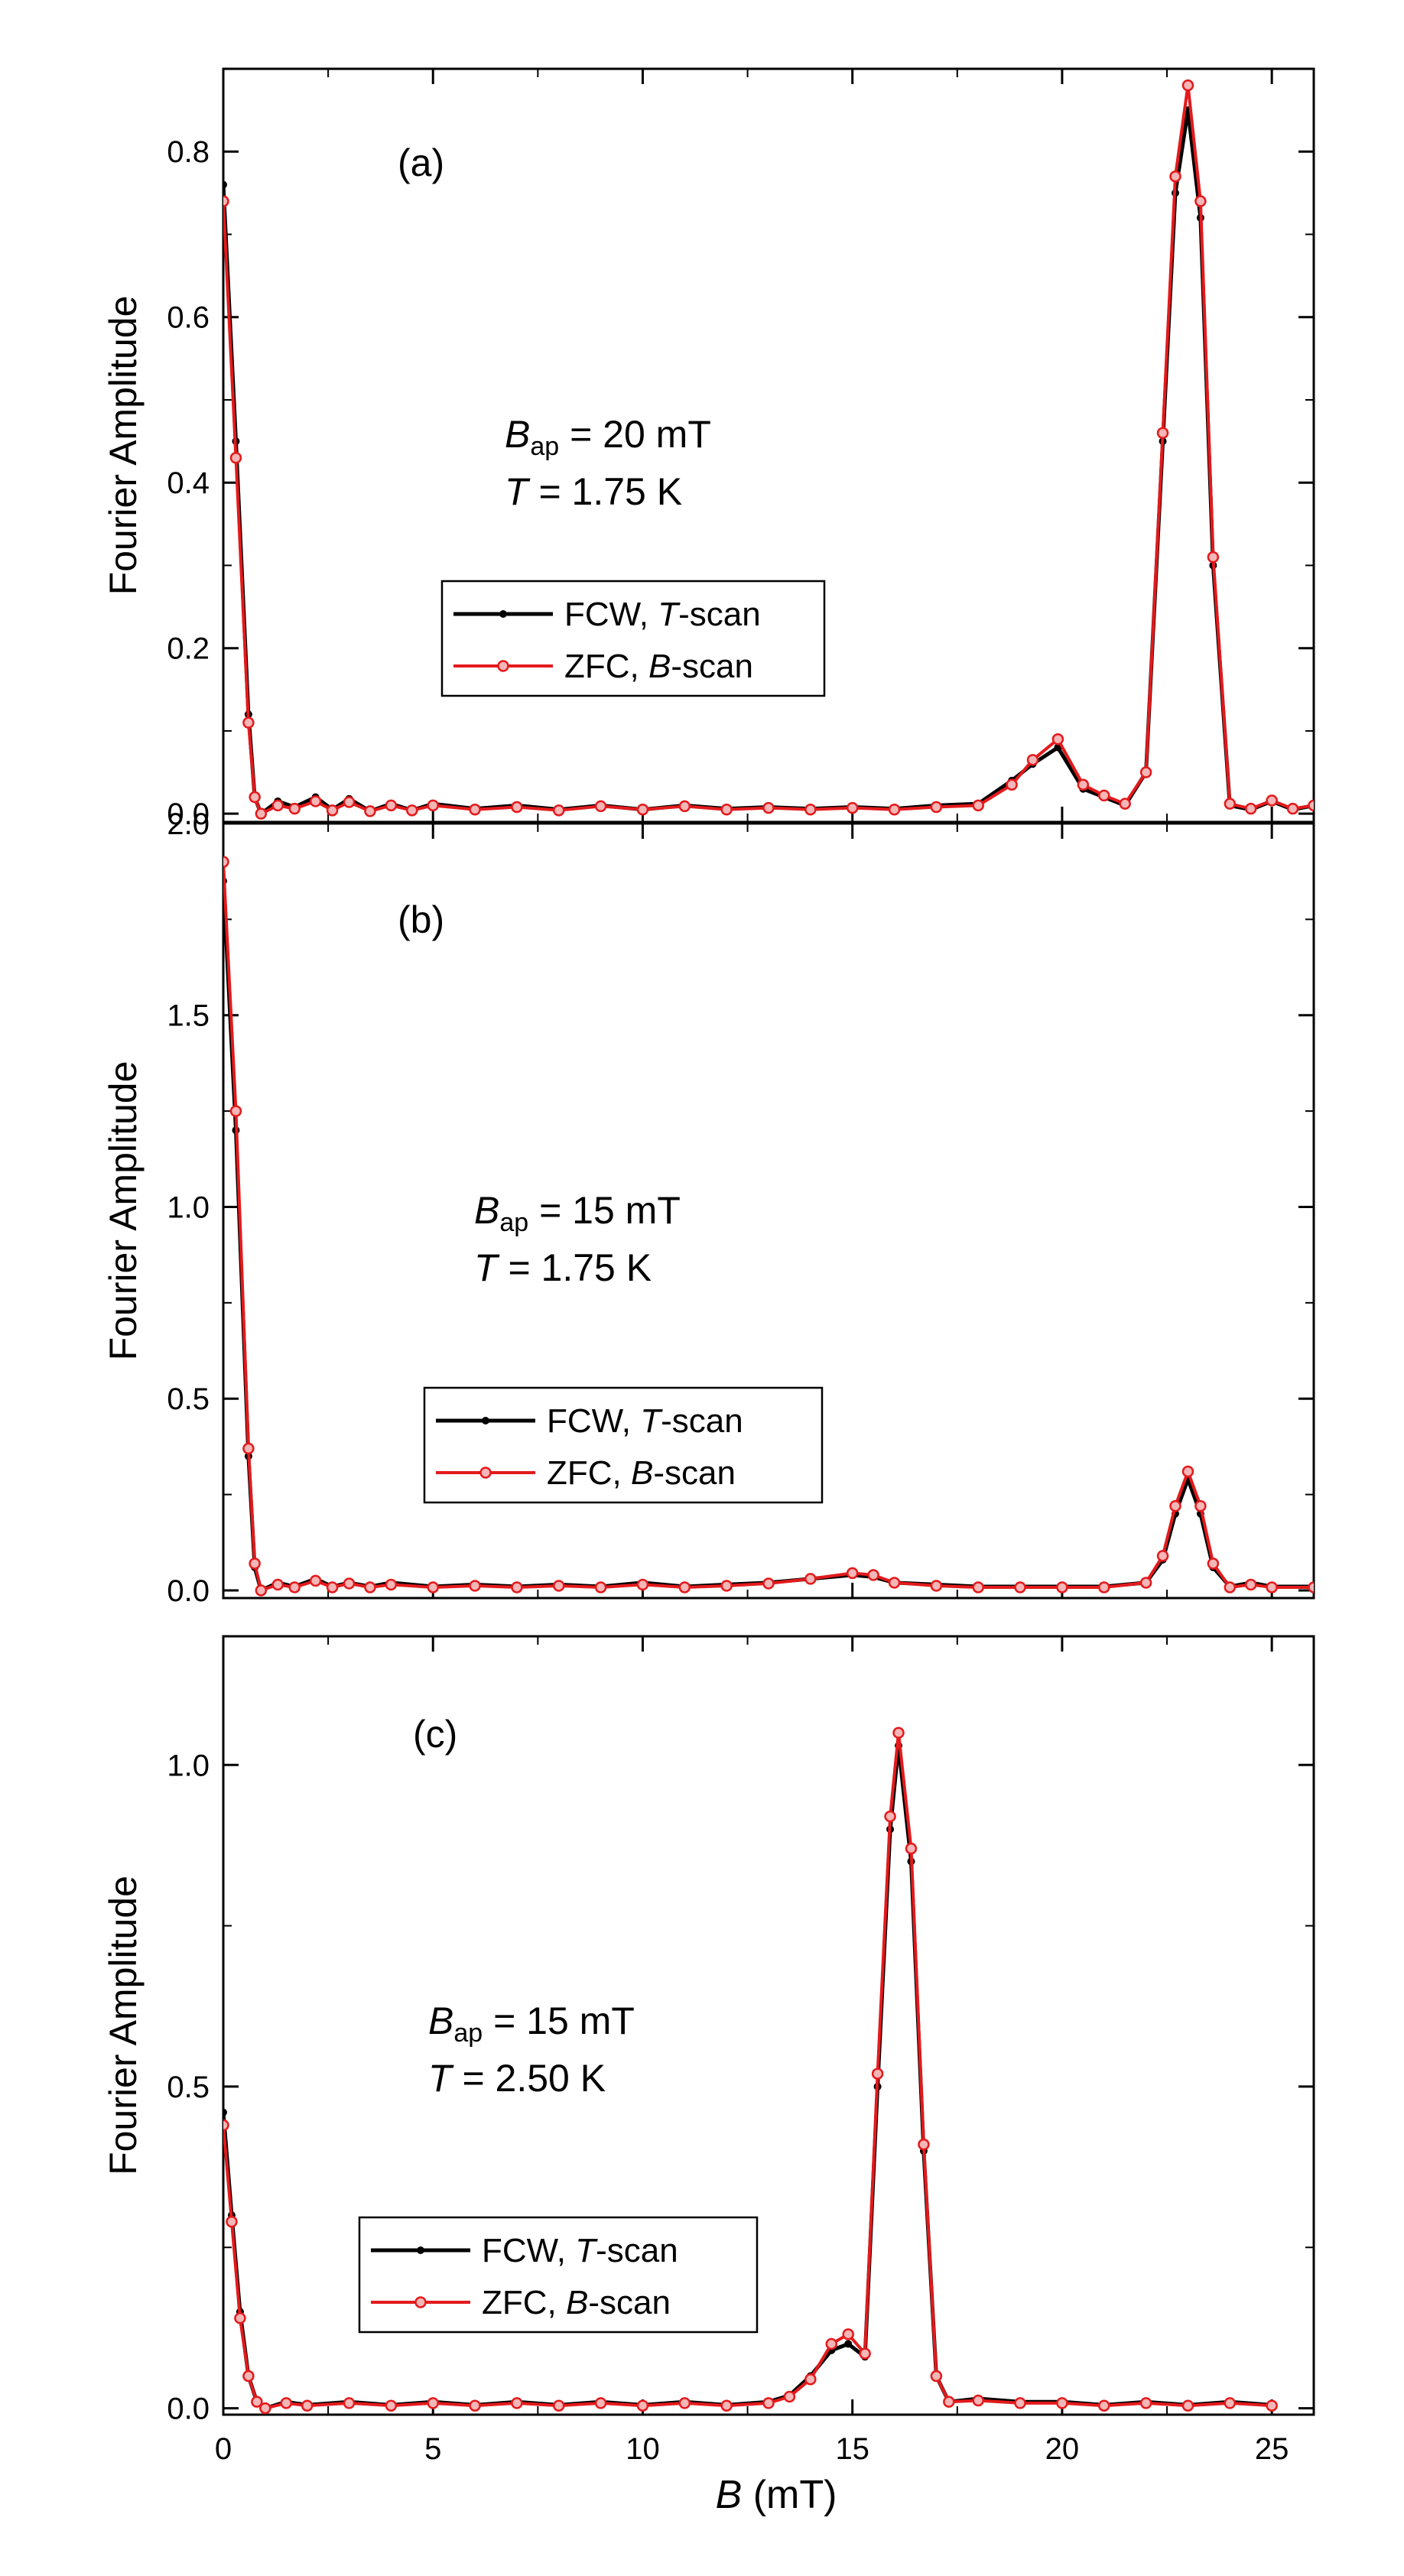 This screenshot has width=1404, height=2576. I want to click on annotation-temperature: T = 1.75 K, so click(593, 492).